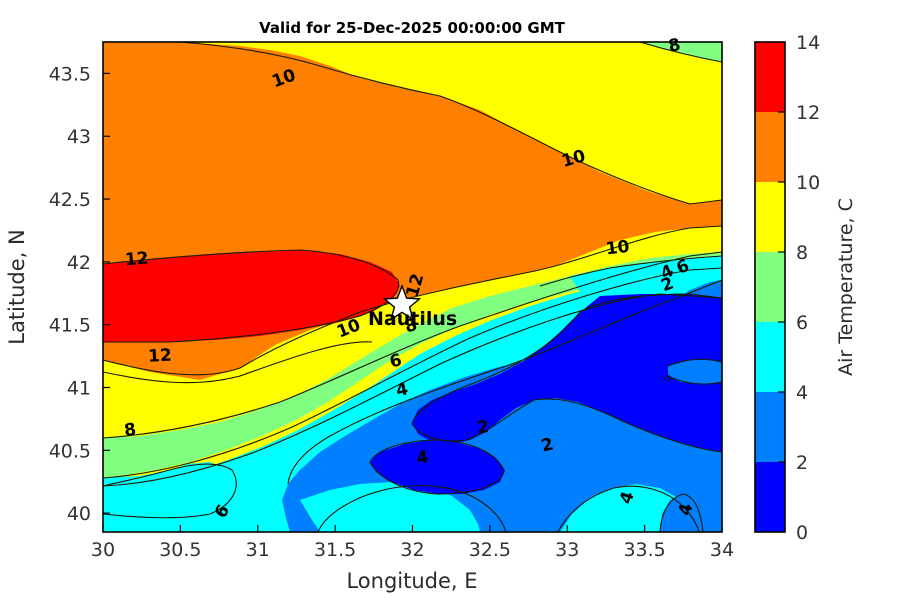  I want to click on colorbar-tick-label: 12, so click(808, 113).